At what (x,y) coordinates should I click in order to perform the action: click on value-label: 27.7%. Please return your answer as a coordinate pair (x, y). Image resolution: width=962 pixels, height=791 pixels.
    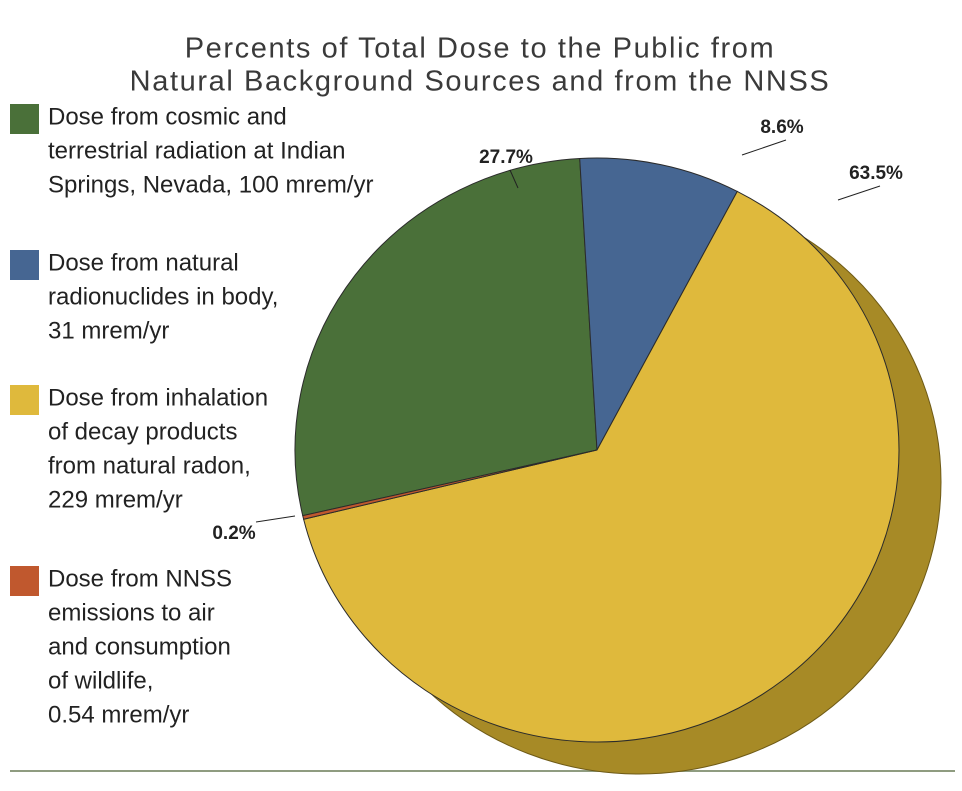
    Looking at the image, I should click on (506, 157).